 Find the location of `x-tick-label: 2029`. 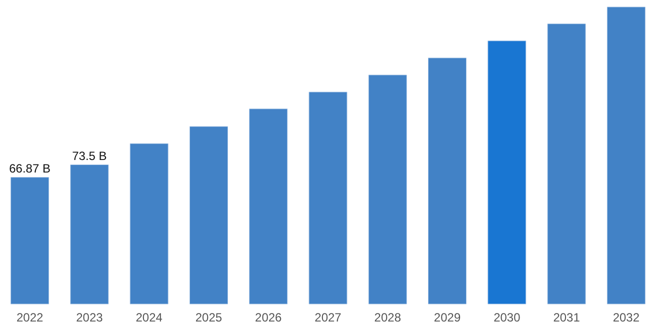

x-tick-label: 2029 is located at coordinates (447, 317).